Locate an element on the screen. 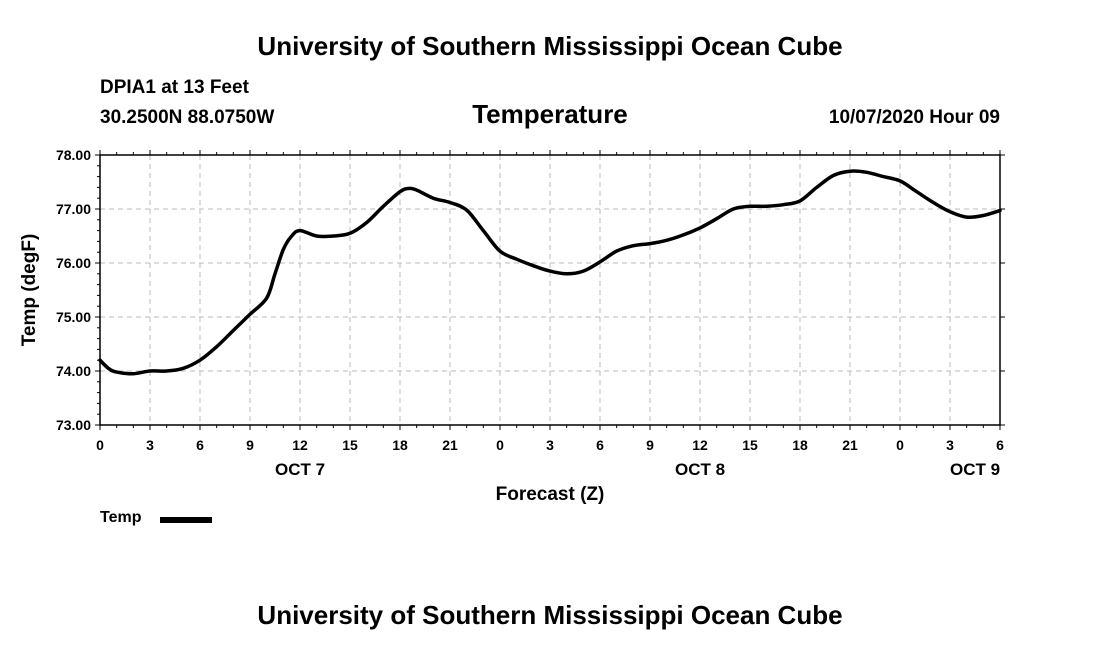 Image resolution: width=1100 pixels, height=650 pixels. day-label: OCT 9 is located at coordinates (975, 469).